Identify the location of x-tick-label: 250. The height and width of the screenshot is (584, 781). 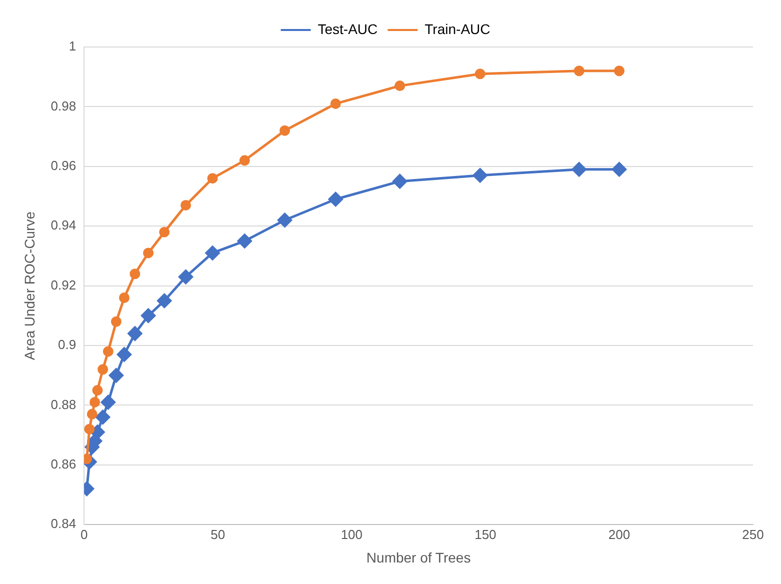
(753, 534).